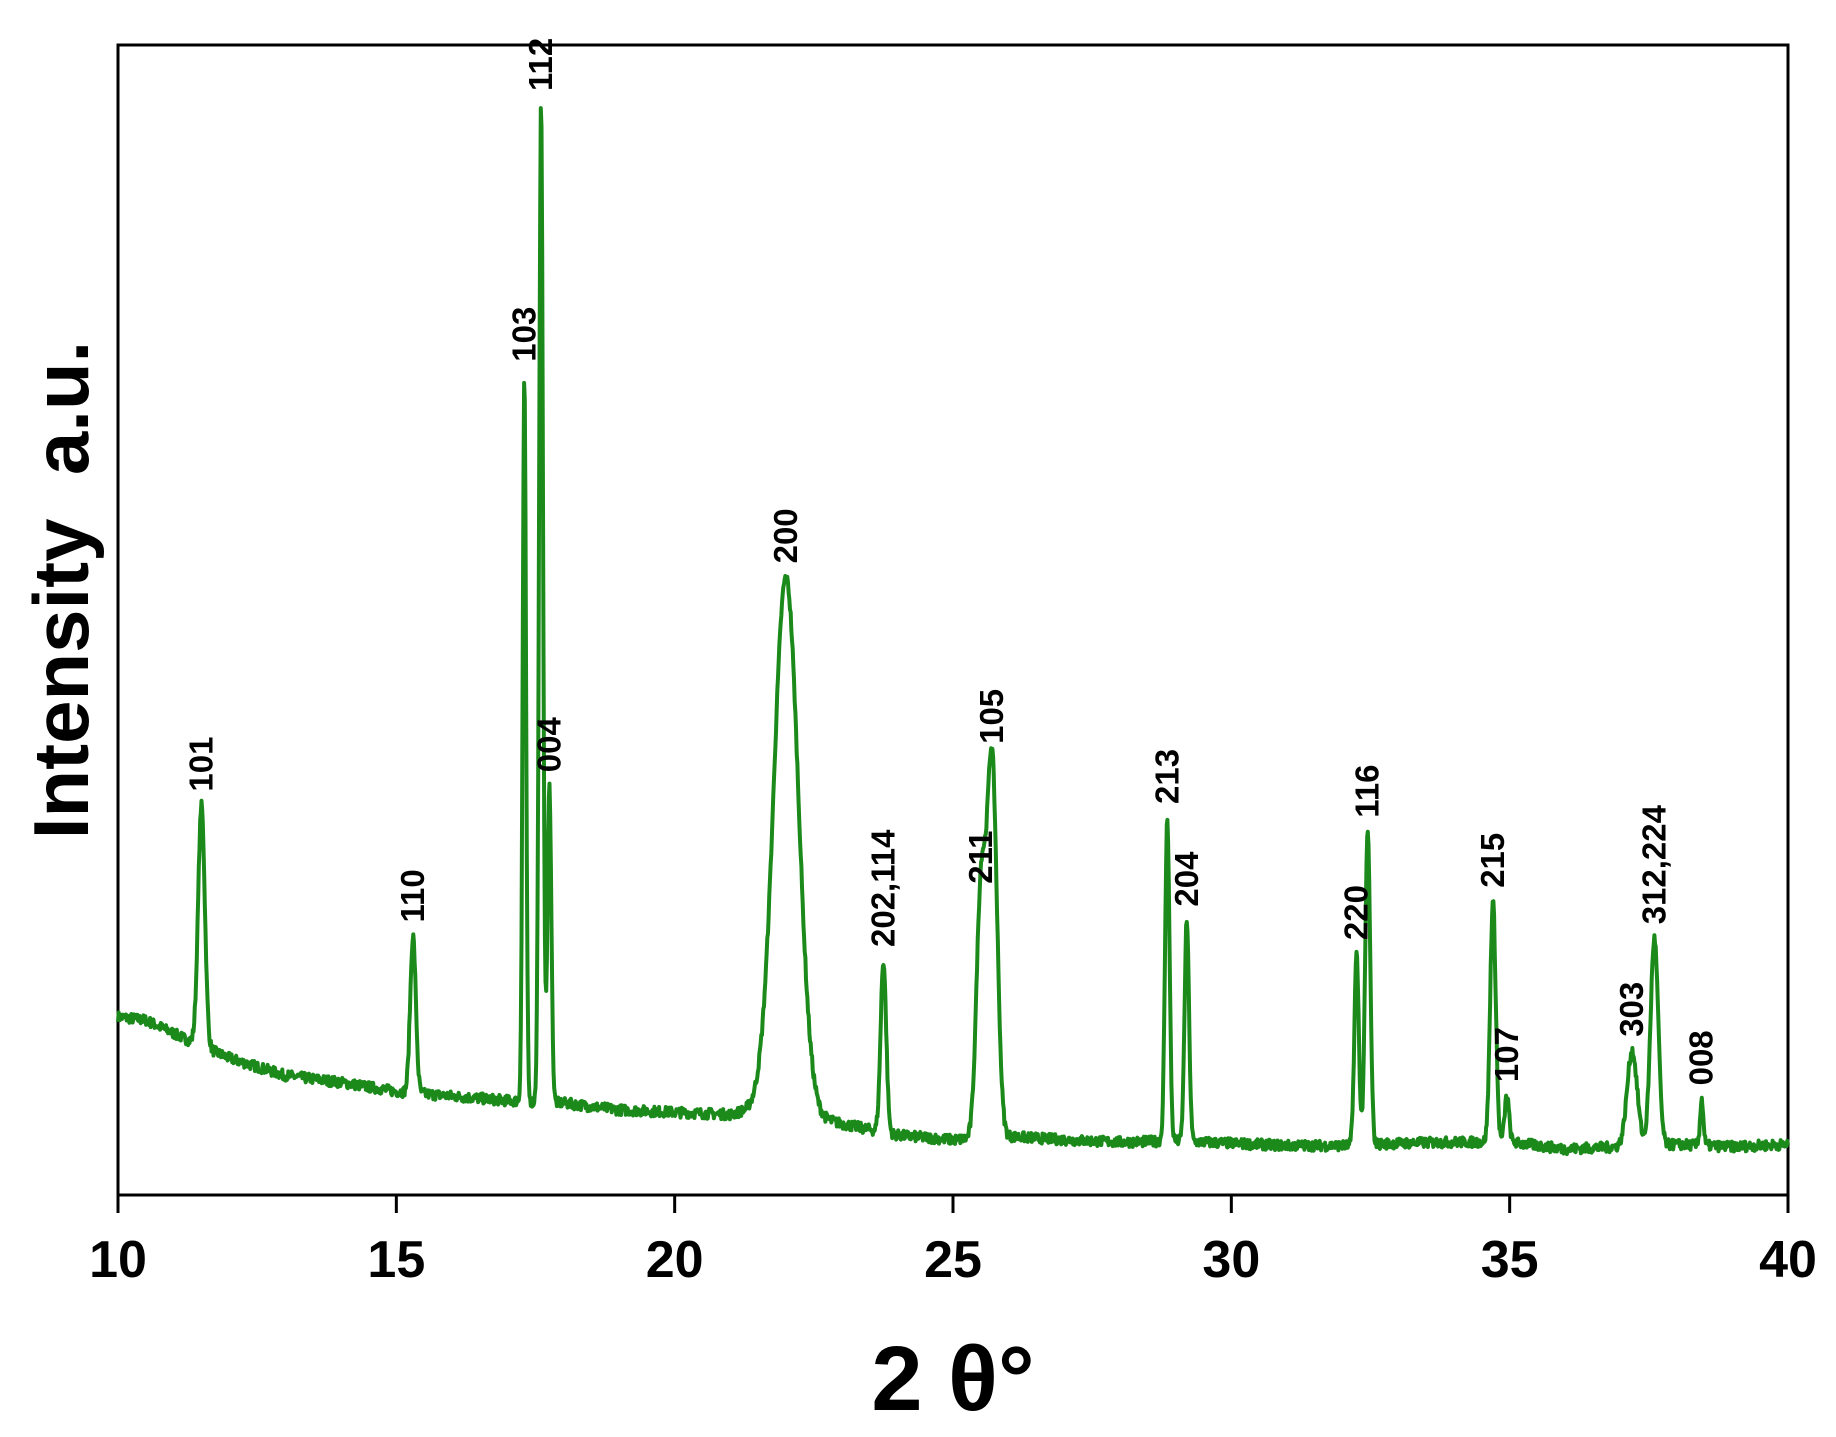 This screenshot has width=1836, height=1437. What do you see at coordinates (1788, 1260) in the screenshot?
I see `x-tick-label: 40` at bounding box center [1788, 1260].